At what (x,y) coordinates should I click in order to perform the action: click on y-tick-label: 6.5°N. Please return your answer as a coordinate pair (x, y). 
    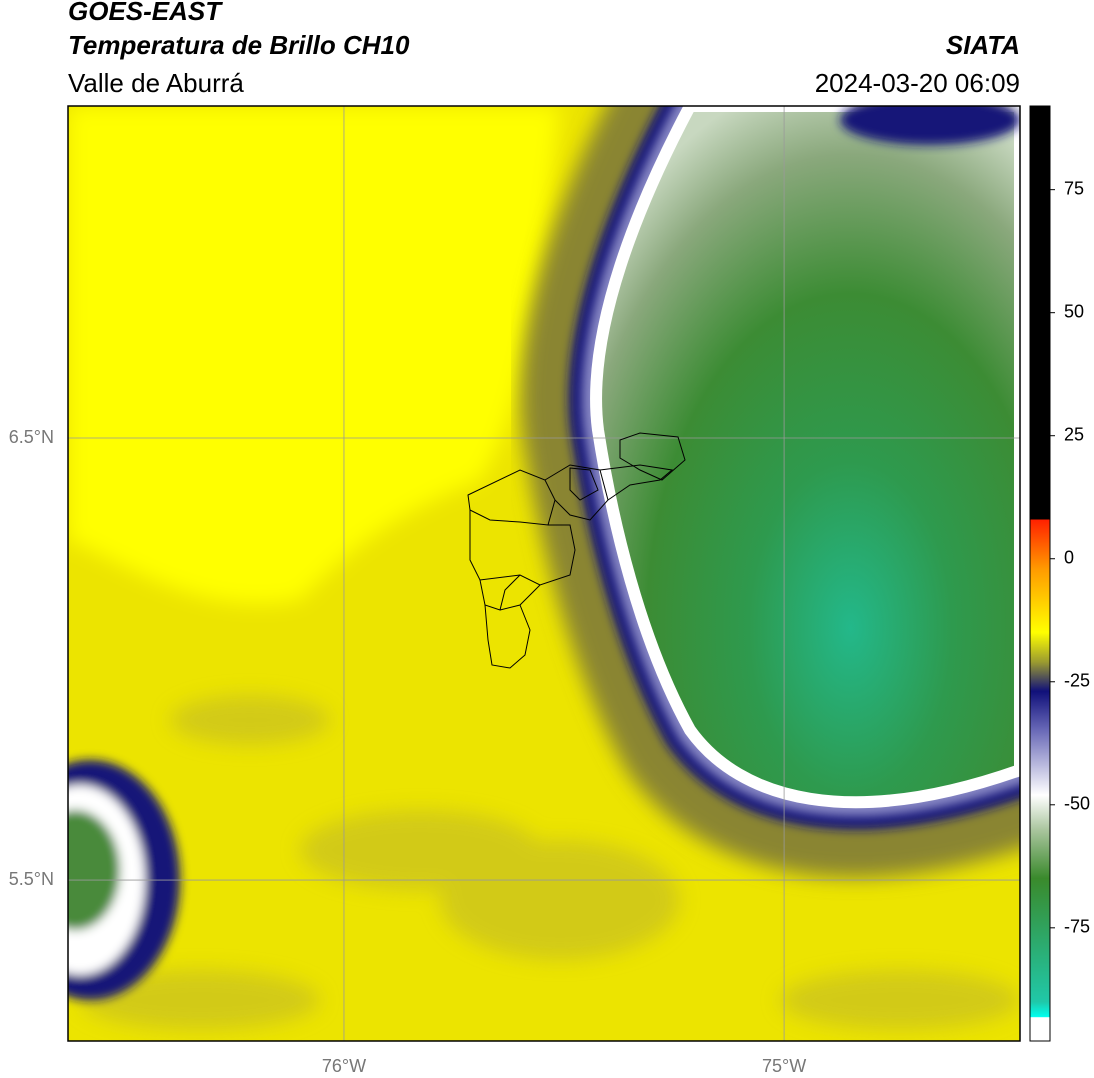
    Looking at the image, I should click on (31, 437).